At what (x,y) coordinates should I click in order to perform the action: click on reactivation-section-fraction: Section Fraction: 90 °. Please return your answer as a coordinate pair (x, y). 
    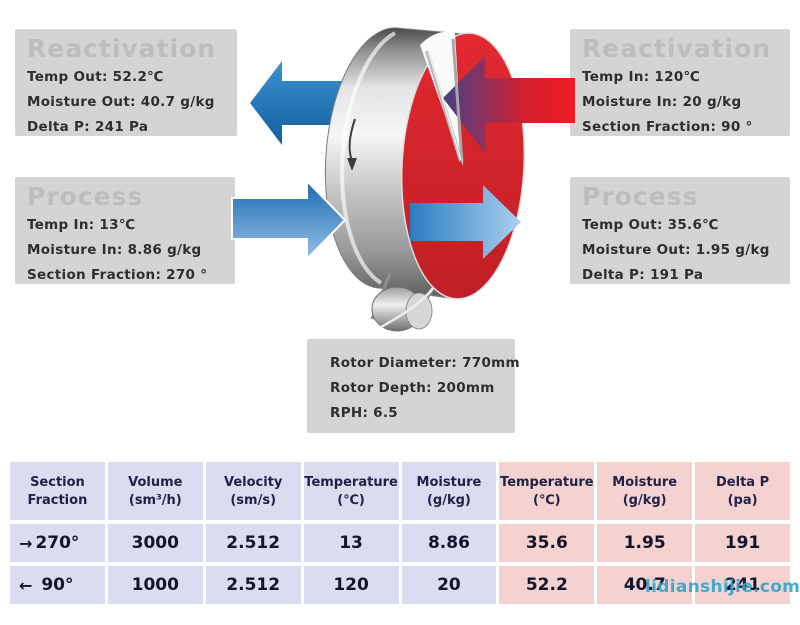
    Looking at the image, I should click on (667, 127).